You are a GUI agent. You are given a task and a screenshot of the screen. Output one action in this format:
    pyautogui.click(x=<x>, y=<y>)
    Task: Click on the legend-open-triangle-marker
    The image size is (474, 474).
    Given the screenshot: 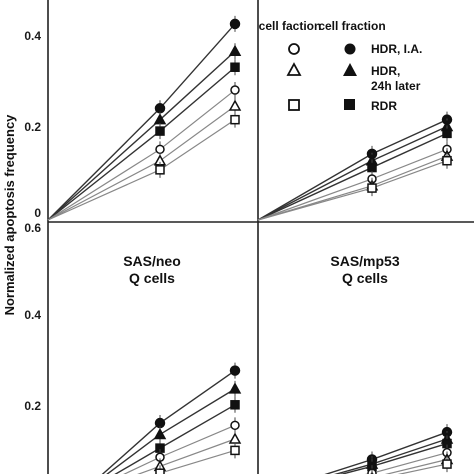 What is the action you would take?
    pyautogui.click(x=294, y=69)
    